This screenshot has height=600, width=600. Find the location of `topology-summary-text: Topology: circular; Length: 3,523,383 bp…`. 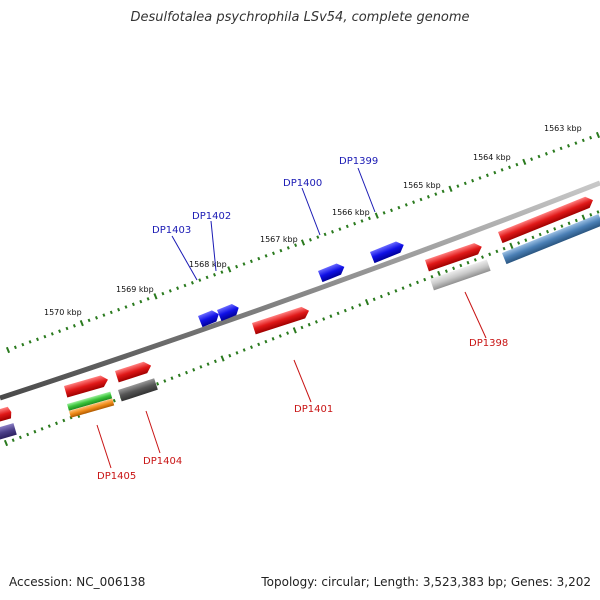

topology-summary-text: Topology: circular; Length: 3,523,383 bp… is located at coordinates (426, 582).